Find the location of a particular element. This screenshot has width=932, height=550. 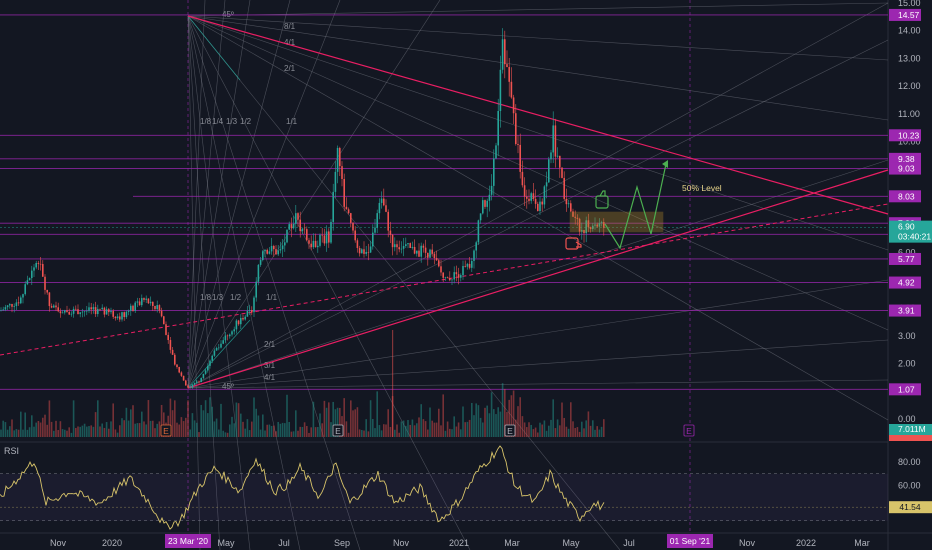

level-badge-bg is located at coordinates (905, 158).